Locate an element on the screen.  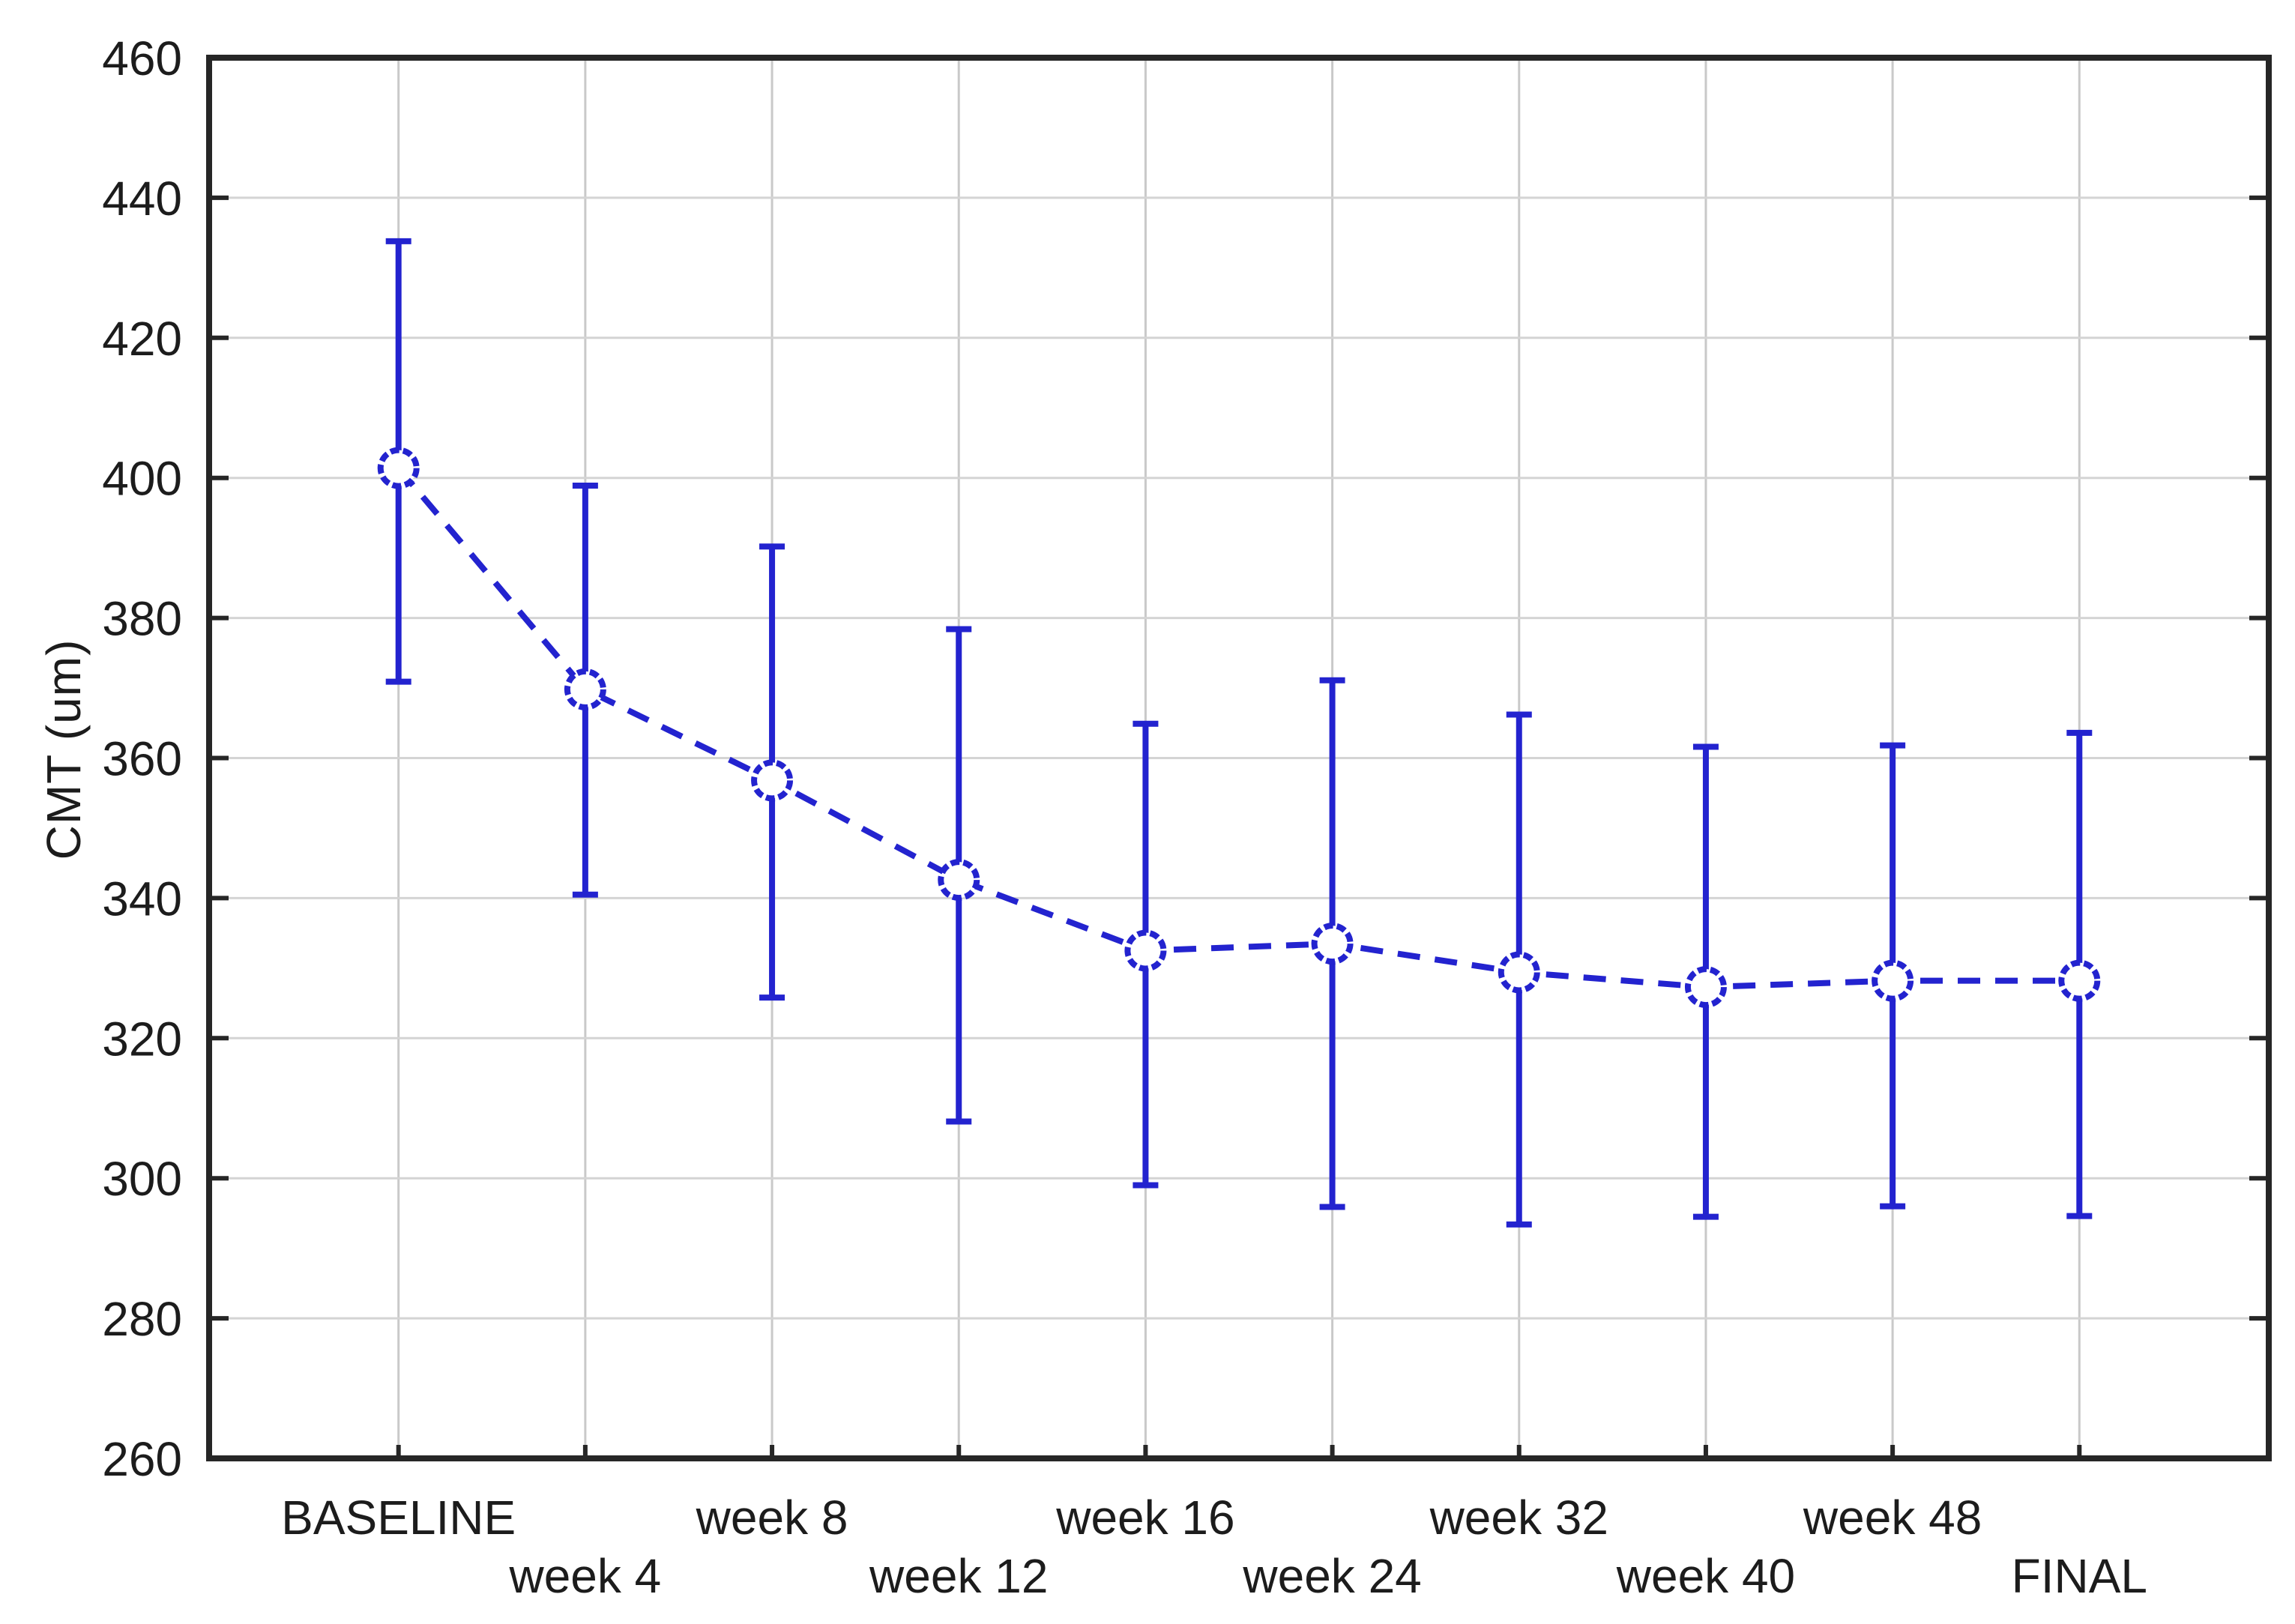
x-category-label: week 16 is located at coordinates (1144, 1518).